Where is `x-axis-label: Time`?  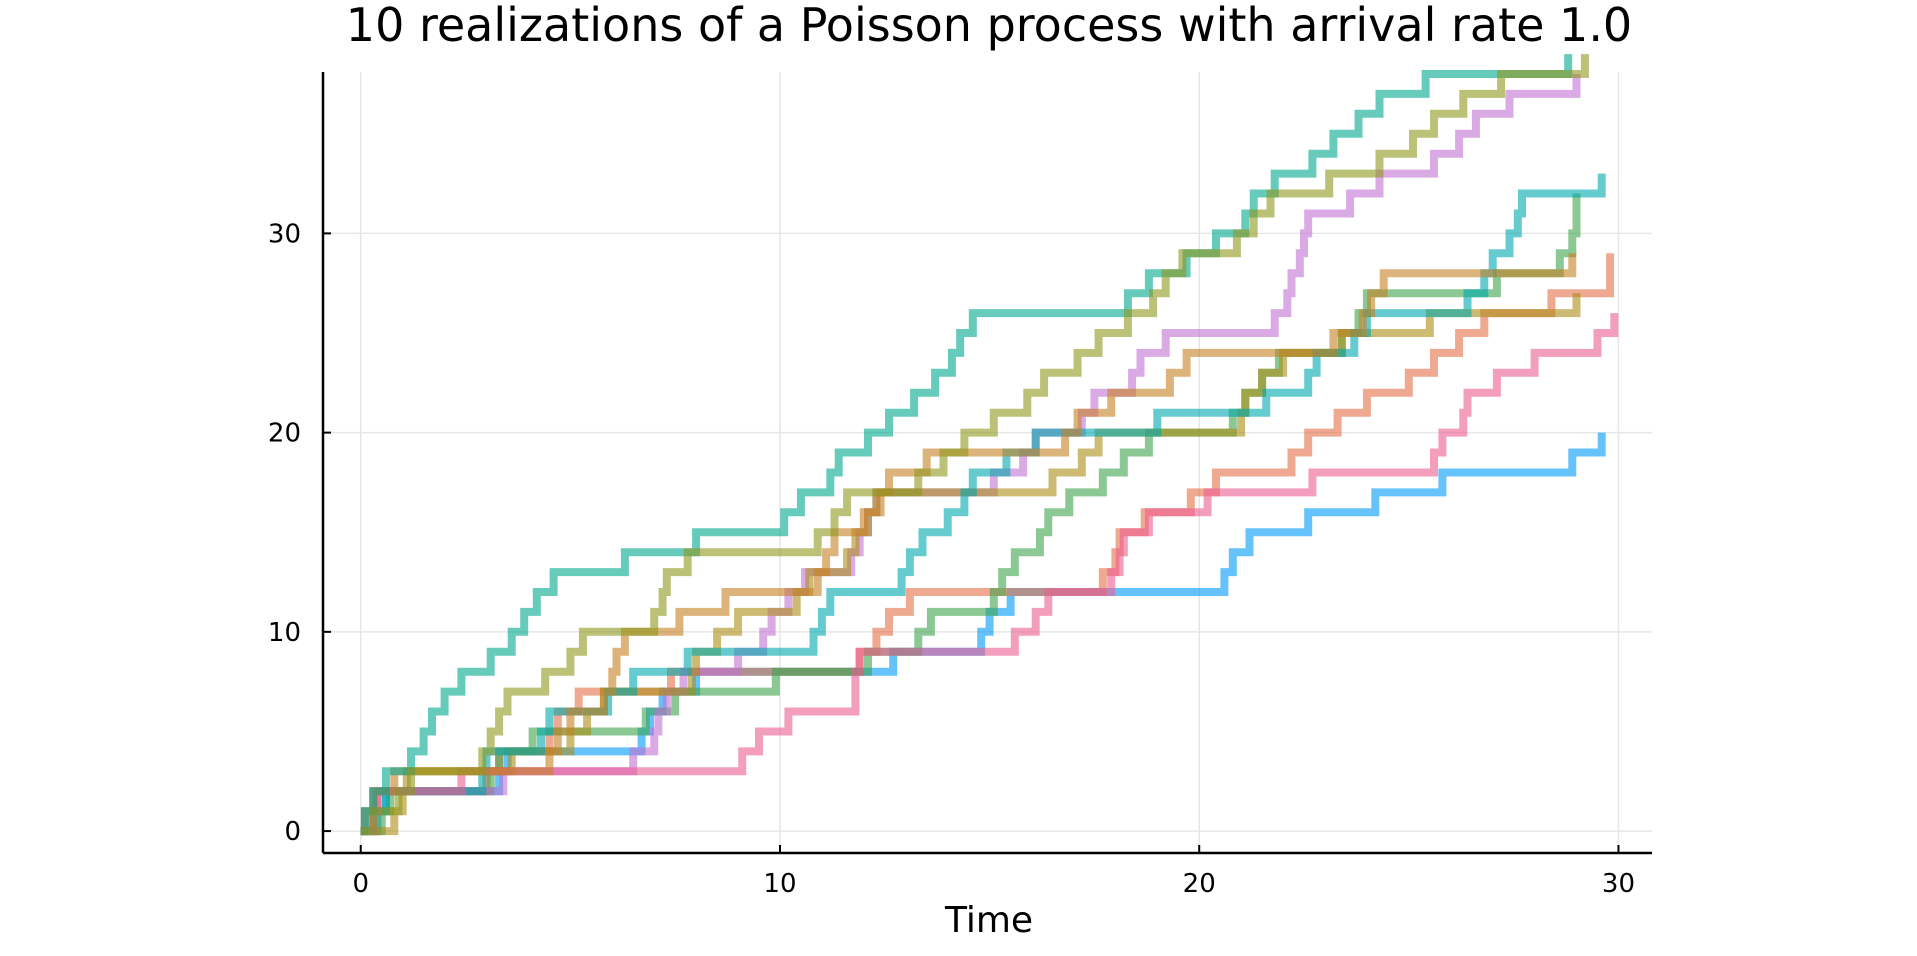
x-axis-label: Time is located at coordinates (988, 920).